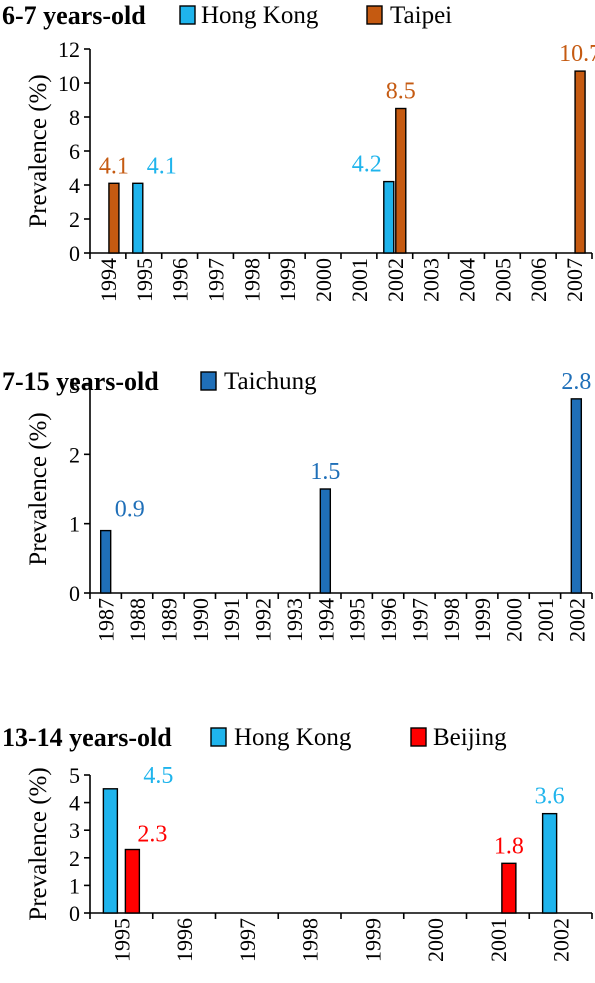 This screenshot has width=595, height=983. Describe the element at coordinates (538, 280) in the screenshot. I see `x-tick-label: 2006` at that location.